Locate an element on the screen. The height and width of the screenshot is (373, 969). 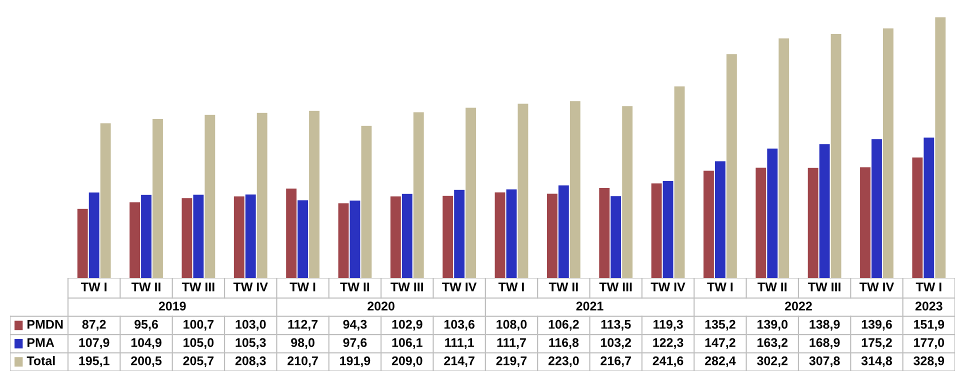
data-label: 139,0 is located at coordinates (773, 325).